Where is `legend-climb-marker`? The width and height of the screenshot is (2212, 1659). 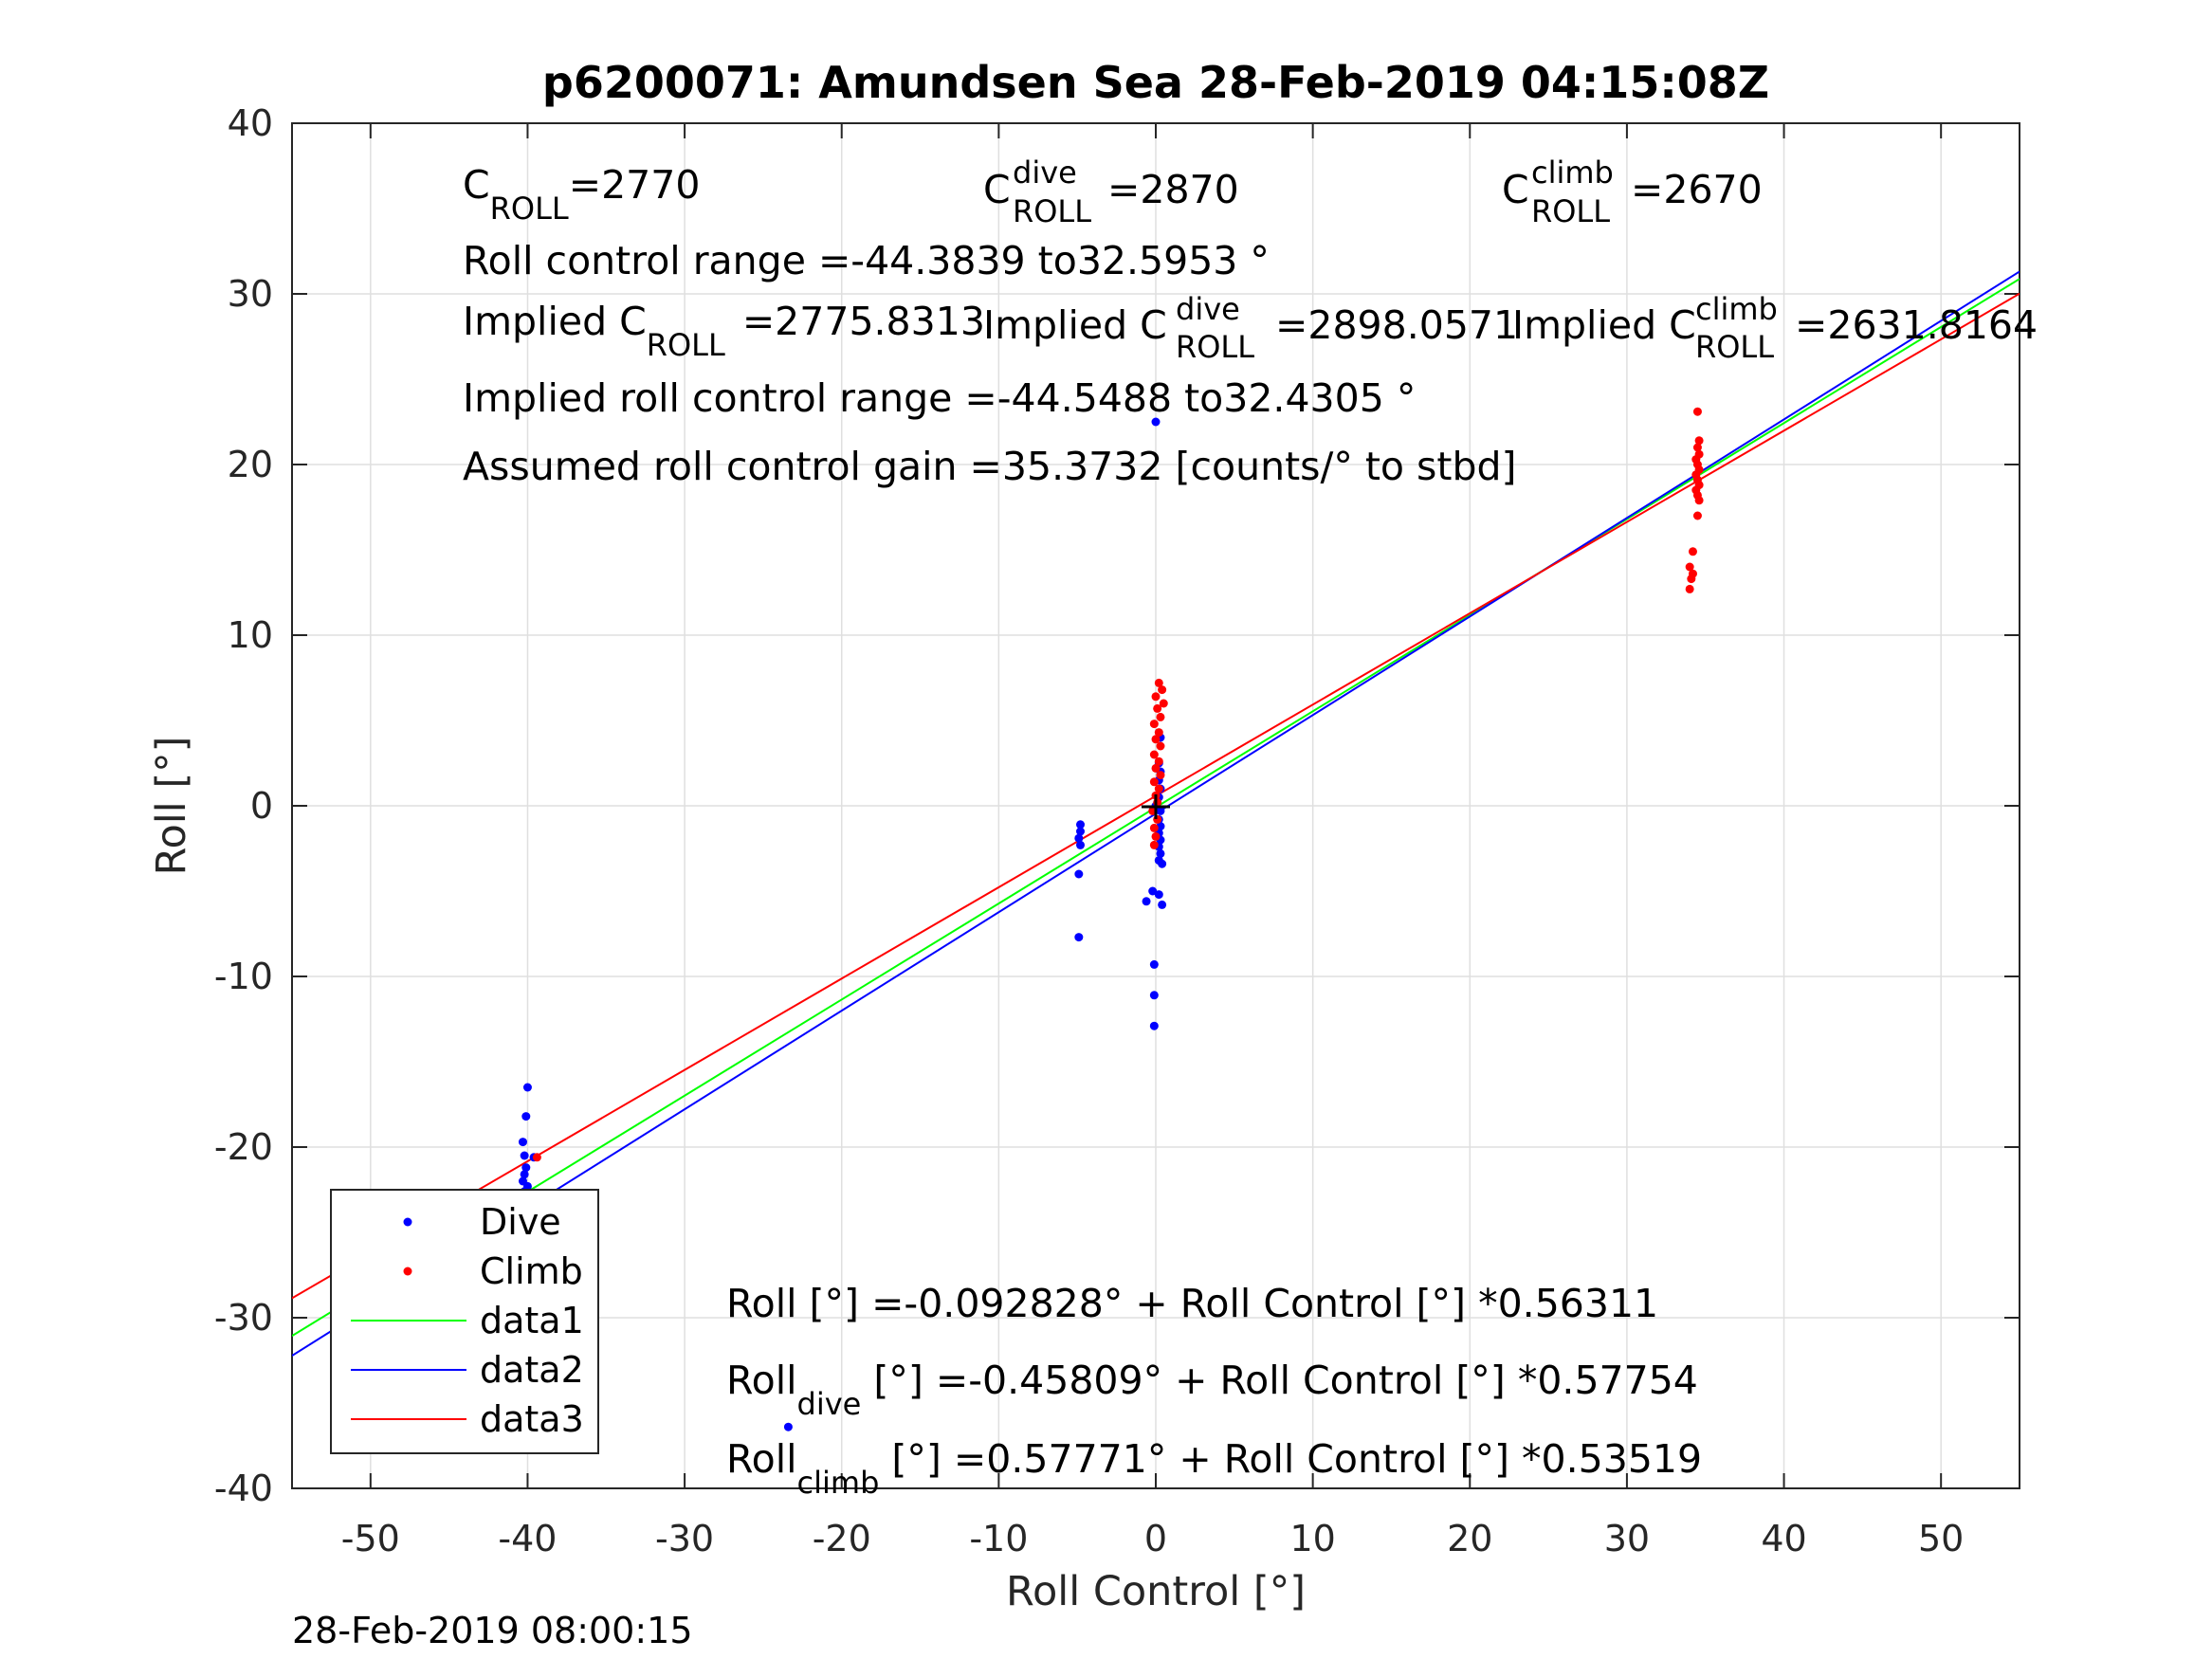
legend-climb-marker is located at coordinates (407, 1271).